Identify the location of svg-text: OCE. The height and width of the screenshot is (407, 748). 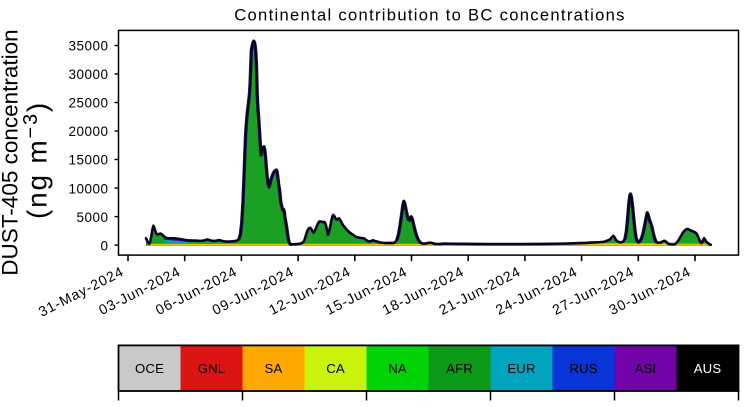
(149, 368).